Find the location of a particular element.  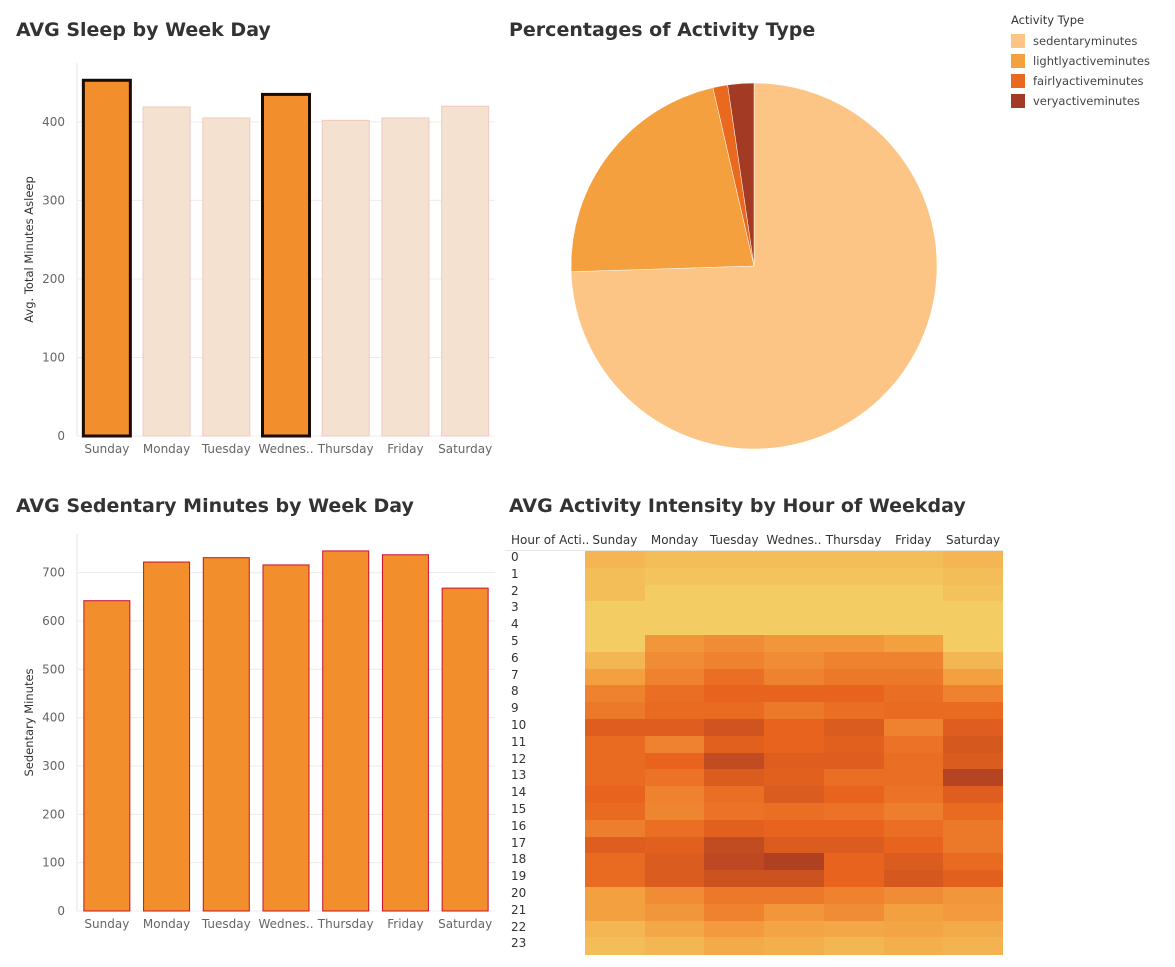

legend-item-veryactiveminutes: veryactiveminutes is located at coordinates (1080, 101).